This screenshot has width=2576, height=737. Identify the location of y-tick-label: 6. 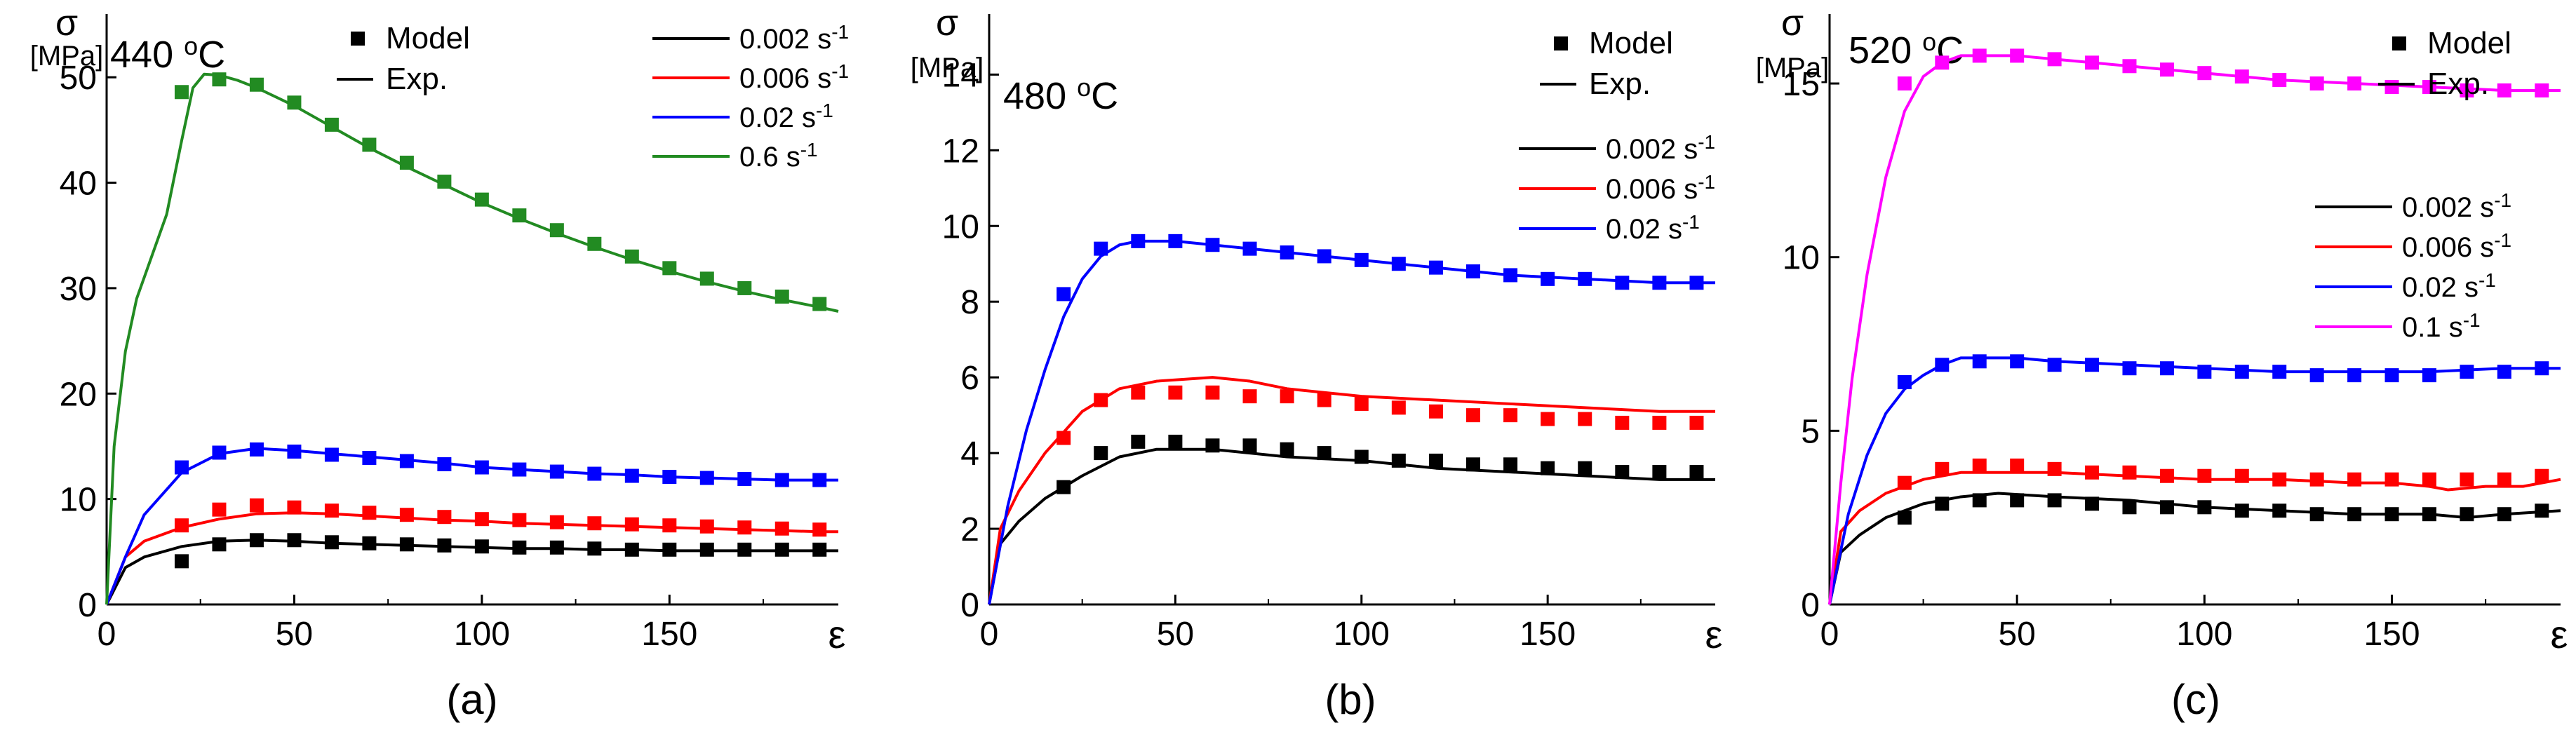
(970, 379).